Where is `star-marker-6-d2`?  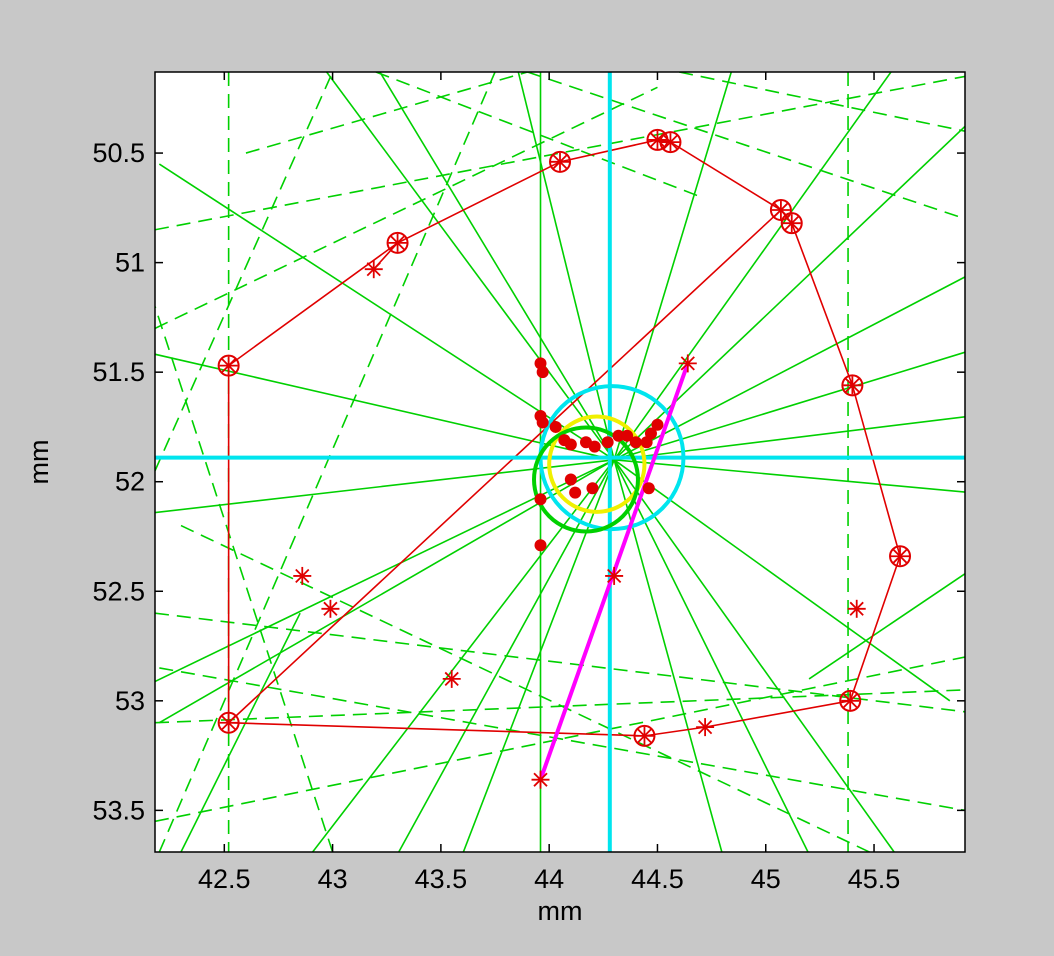 star-marker-6-d2 is located at coordinates (614, 576).